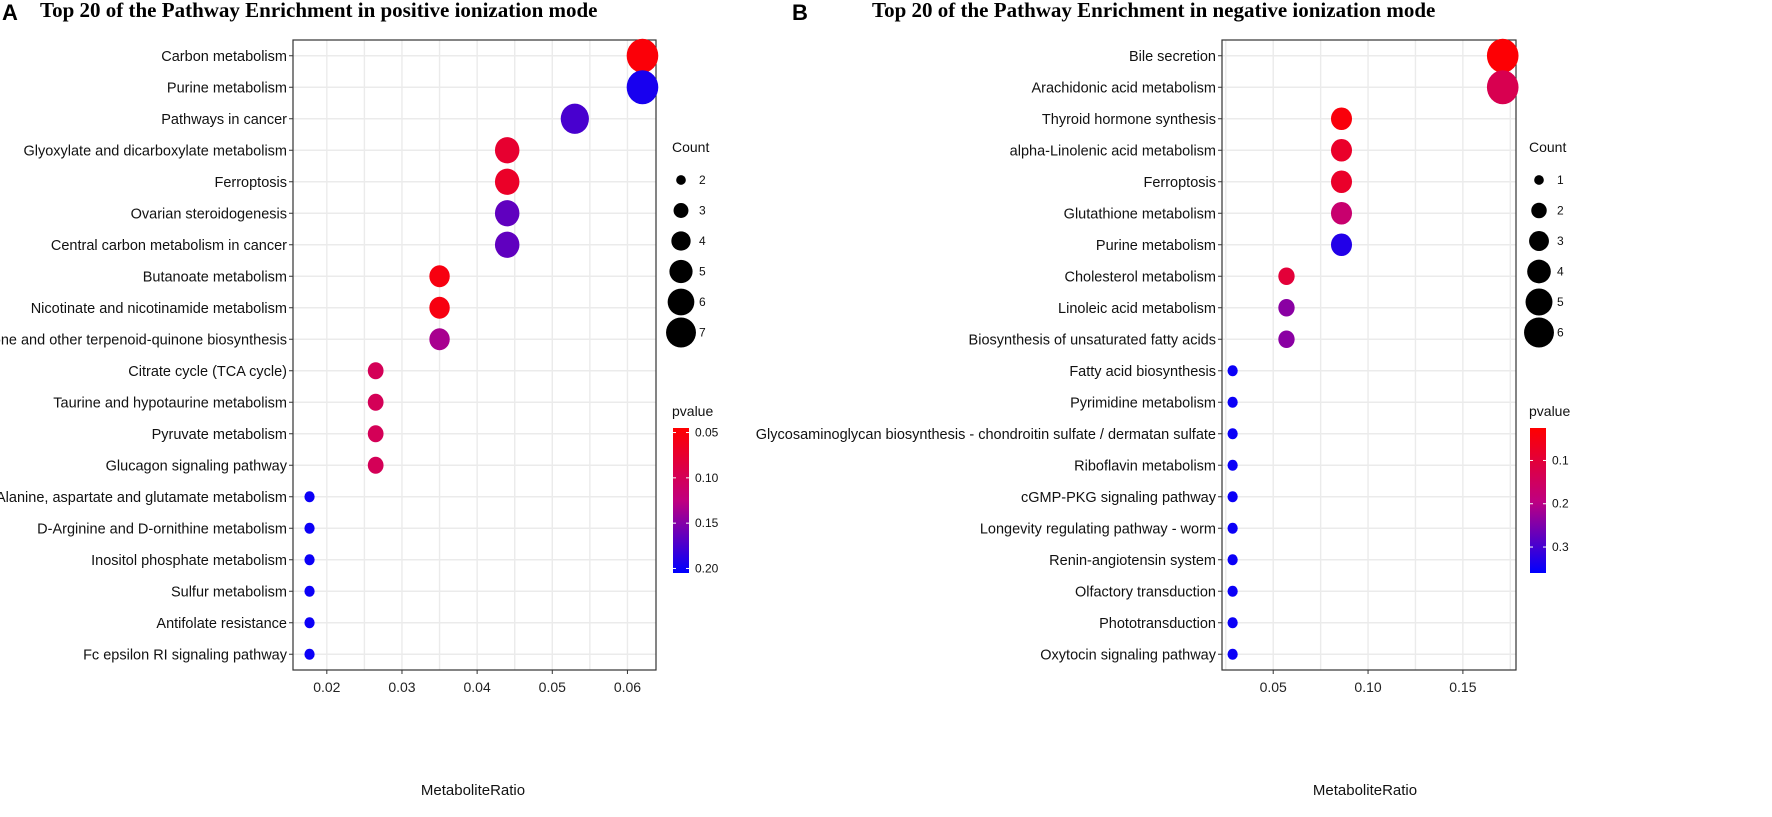  I want to click on panel-a-pvalue-legend-title: pvalue, so click(692, 411).